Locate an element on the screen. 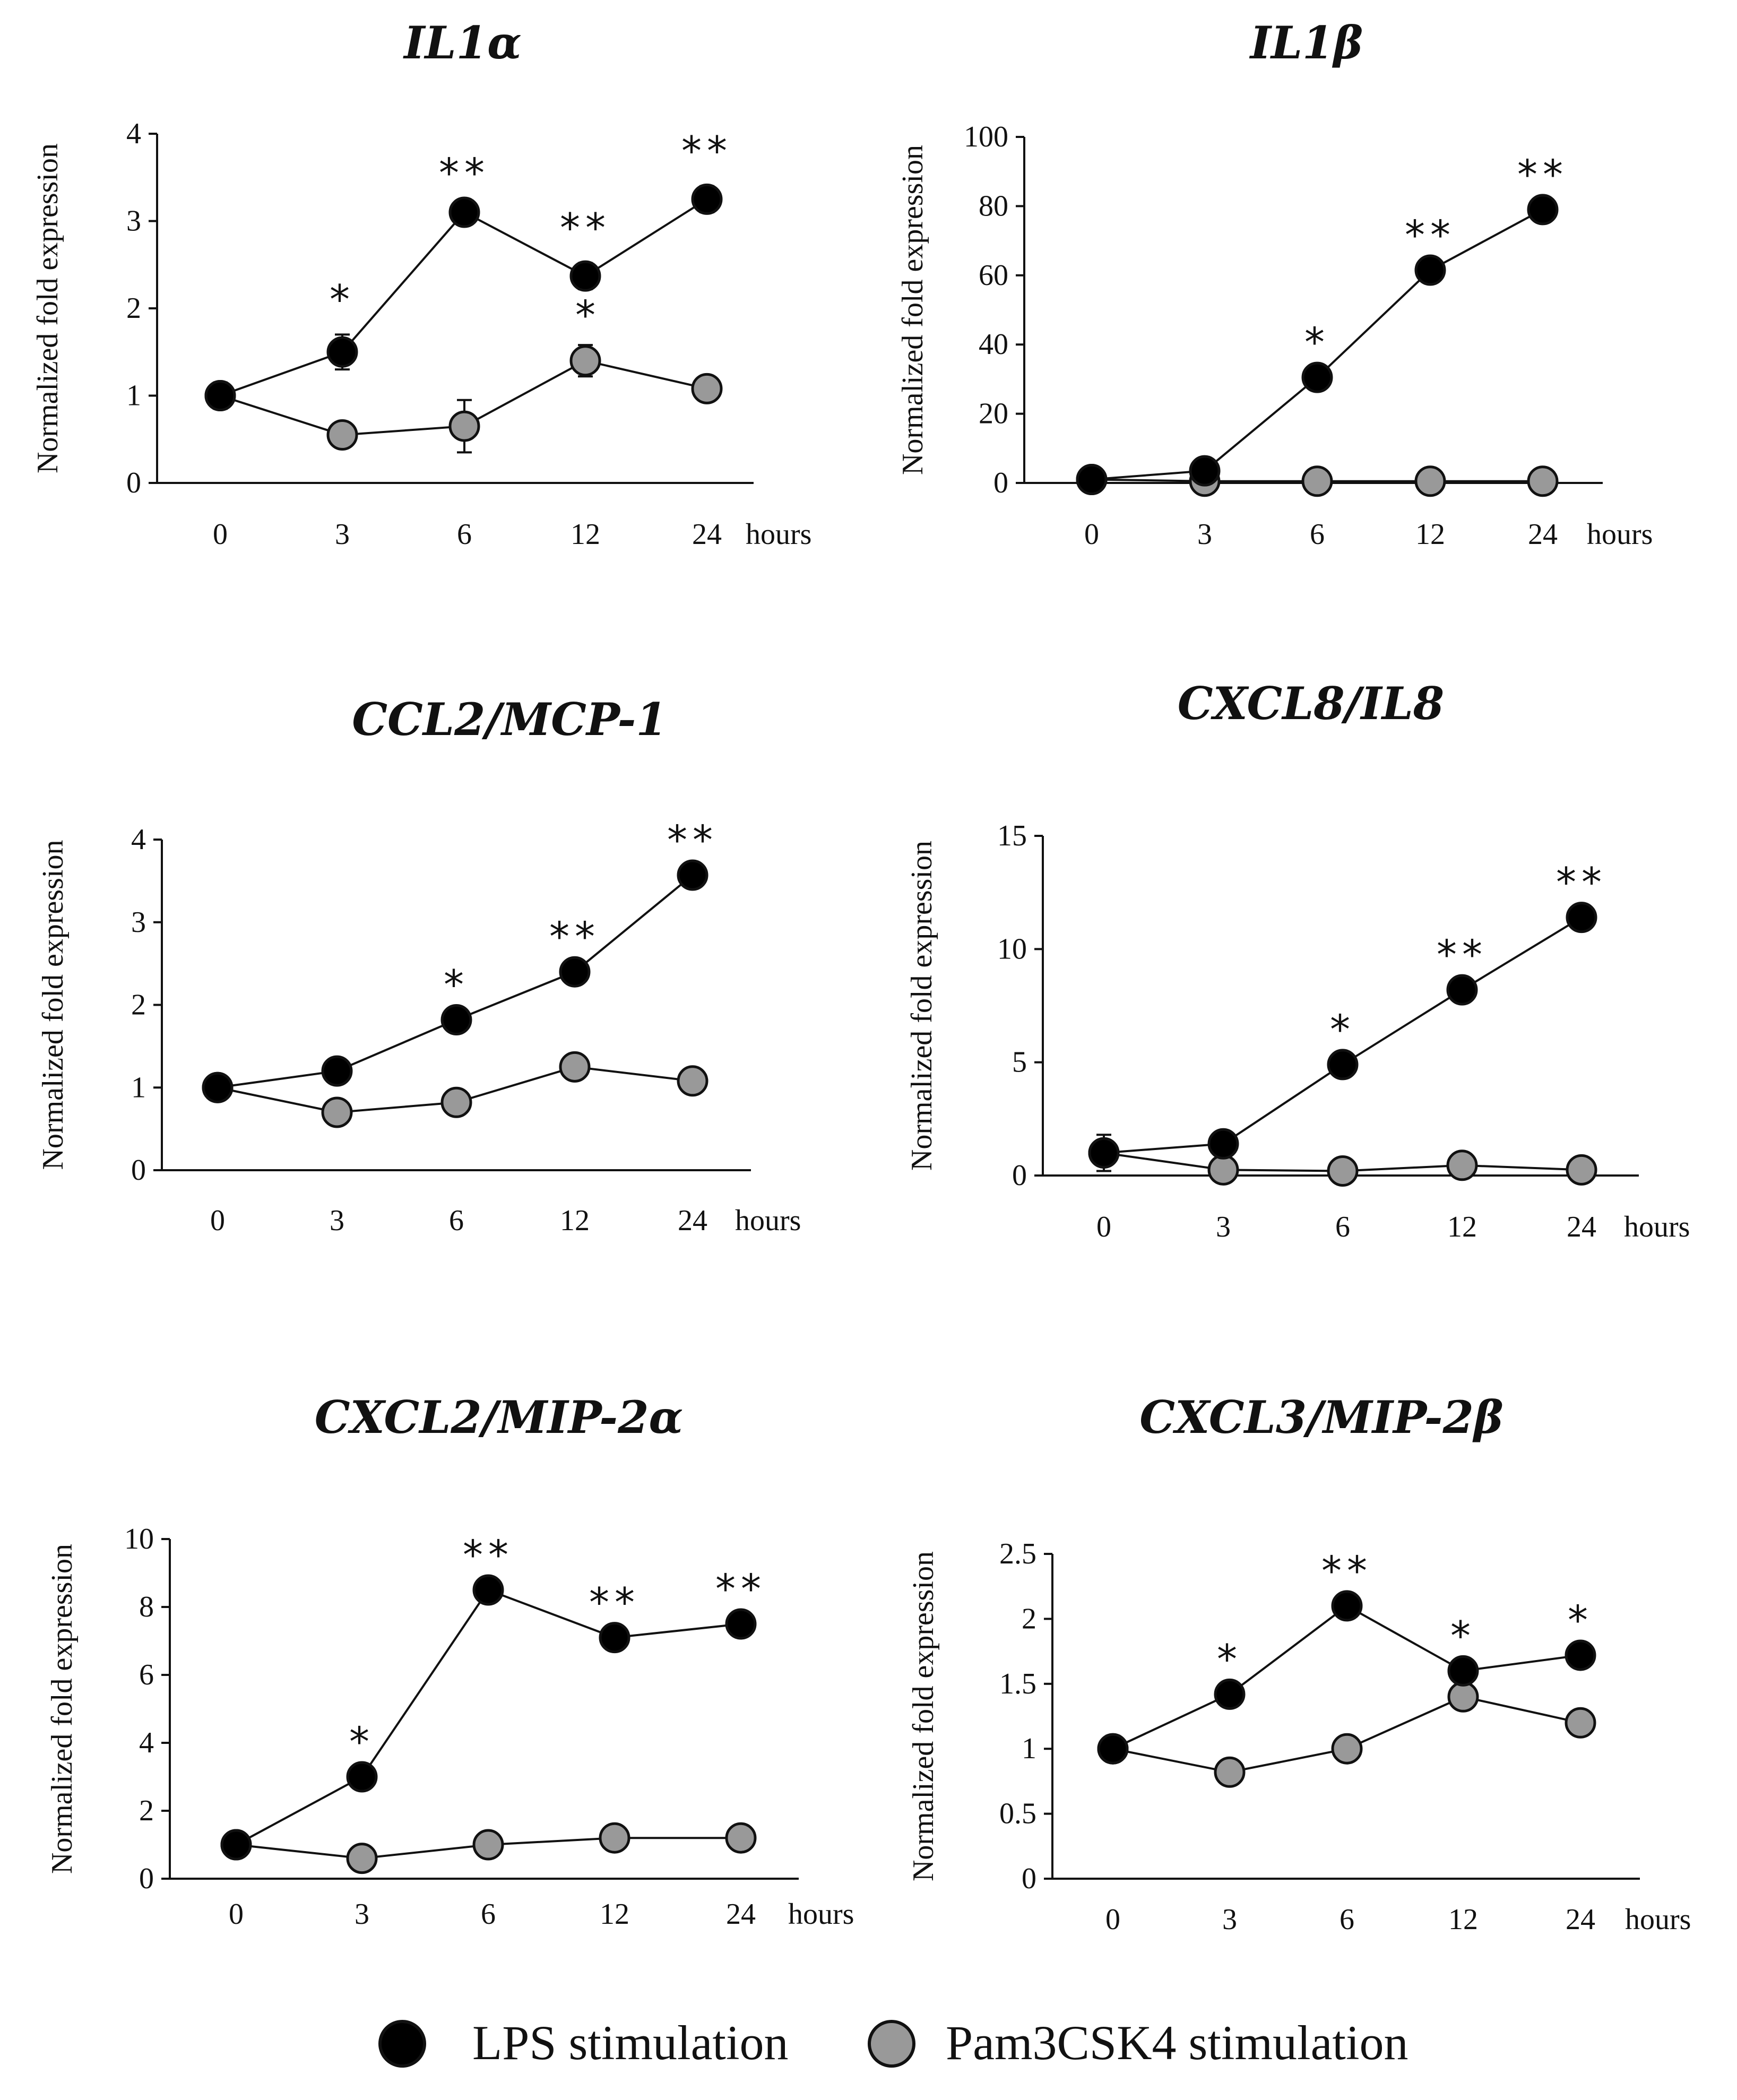 This screenshot has width=1737, height=2100. y-tick-label: 0.5 is located at coordinates (1017, 1813).